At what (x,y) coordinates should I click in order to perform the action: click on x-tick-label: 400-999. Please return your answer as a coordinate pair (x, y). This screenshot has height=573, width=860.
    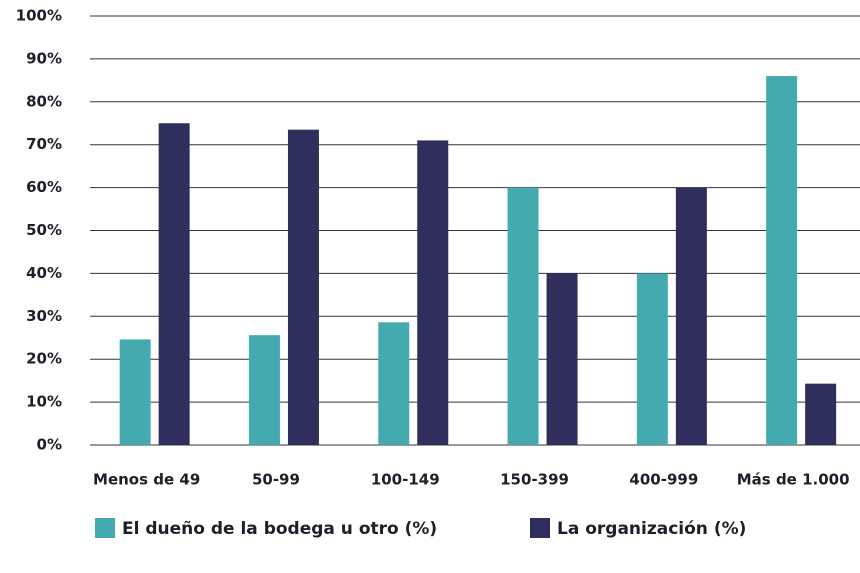
    Looking at the image, I should click on (663, 480).